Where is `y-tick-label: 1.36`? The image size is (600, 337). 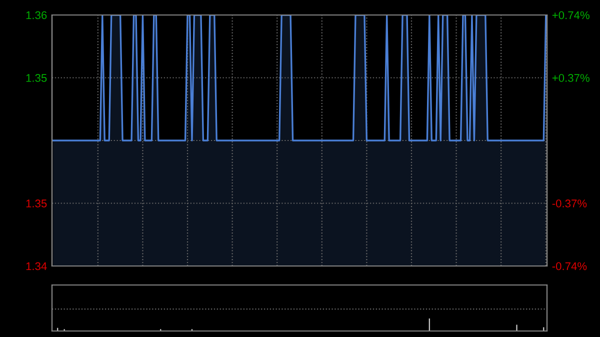
y-tick-label: 1.36 is located at coordinates (36, 15).